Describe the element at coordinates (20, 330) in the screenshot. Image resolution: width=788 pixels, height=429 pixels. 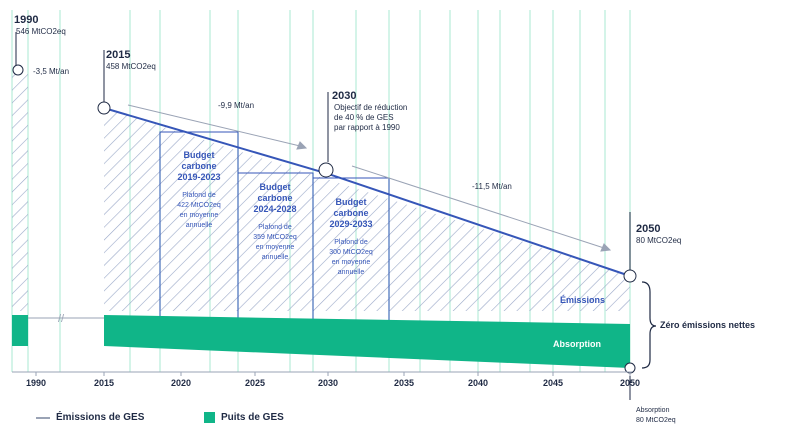
I see `absorption-bar-1990` at that location.